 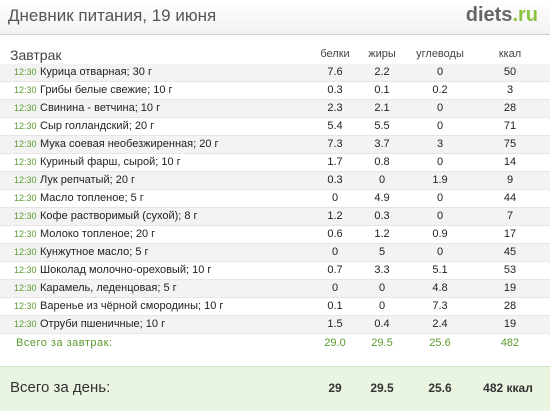 I want to click on table-row: 12:30 Кунжутное масло; 5 г 0 5 0 45, so click(x=275, y=253).